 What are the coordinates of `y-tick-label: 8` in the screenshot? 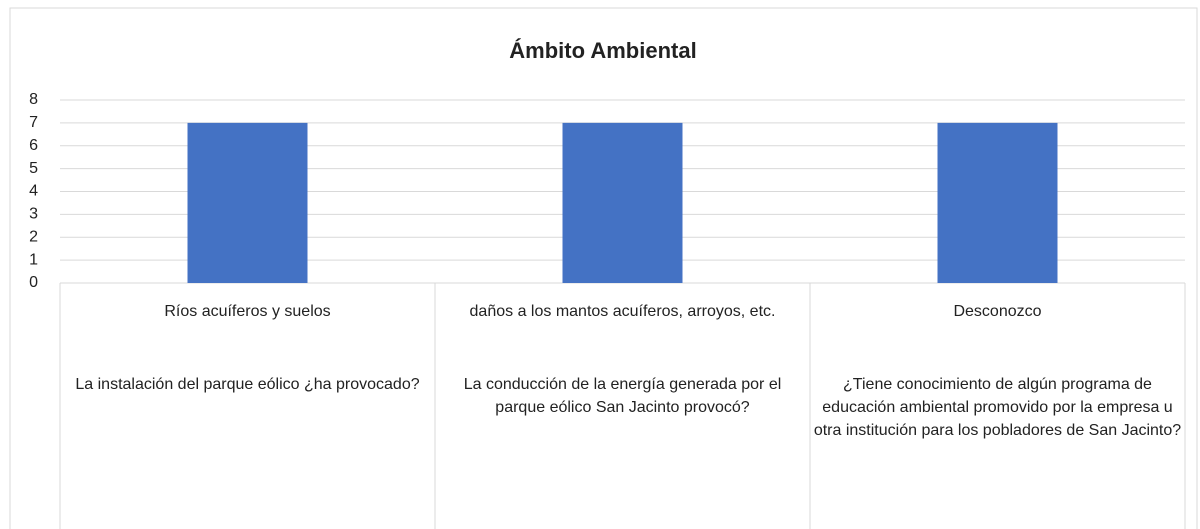 It's located at (33, 99).